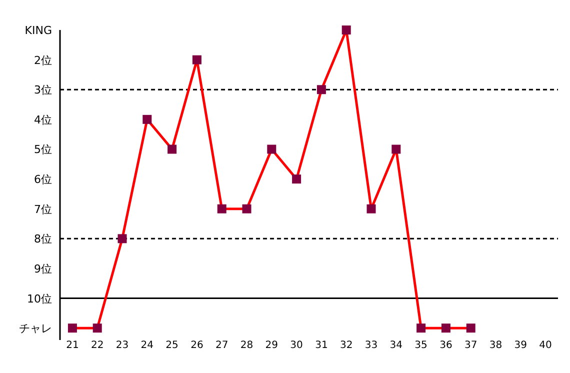  Describe the element at coordinates (43, 60) in the screenshot. I see `y-tick-label: 2位` at that location.